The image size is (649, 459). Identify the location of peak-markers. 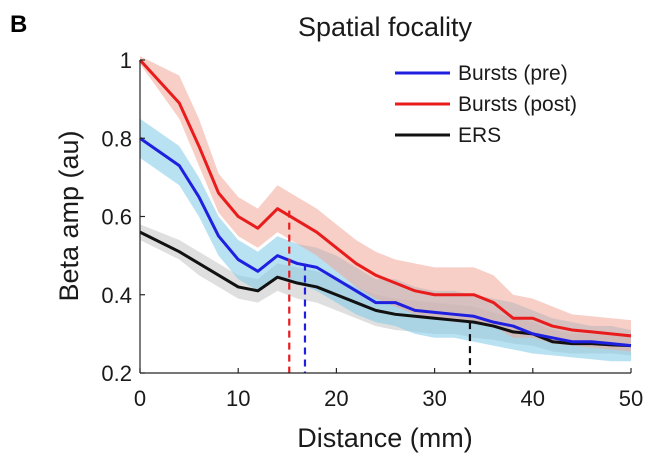
(380, 291).